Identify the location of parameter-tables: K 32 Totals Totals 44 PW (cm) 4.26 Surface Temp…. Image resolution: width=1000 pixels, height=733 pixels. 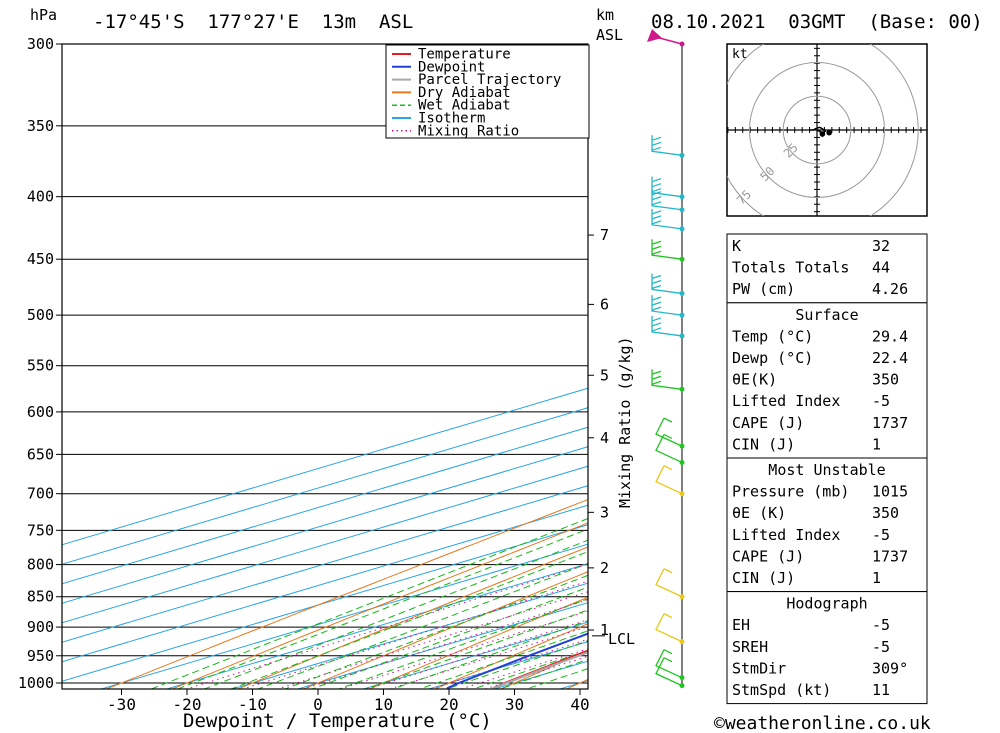
(827, 469).